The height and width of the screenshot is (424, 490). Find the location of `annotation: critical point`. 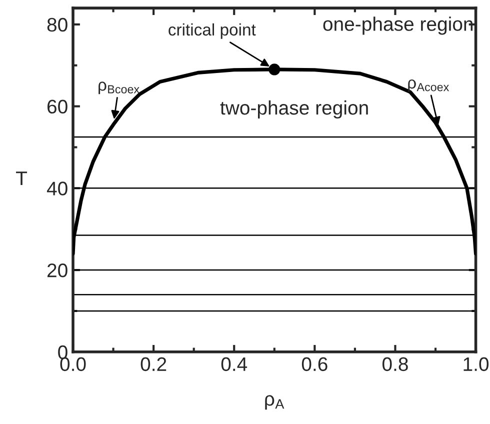

annotation: critical point is located at coordinates (212, 31).